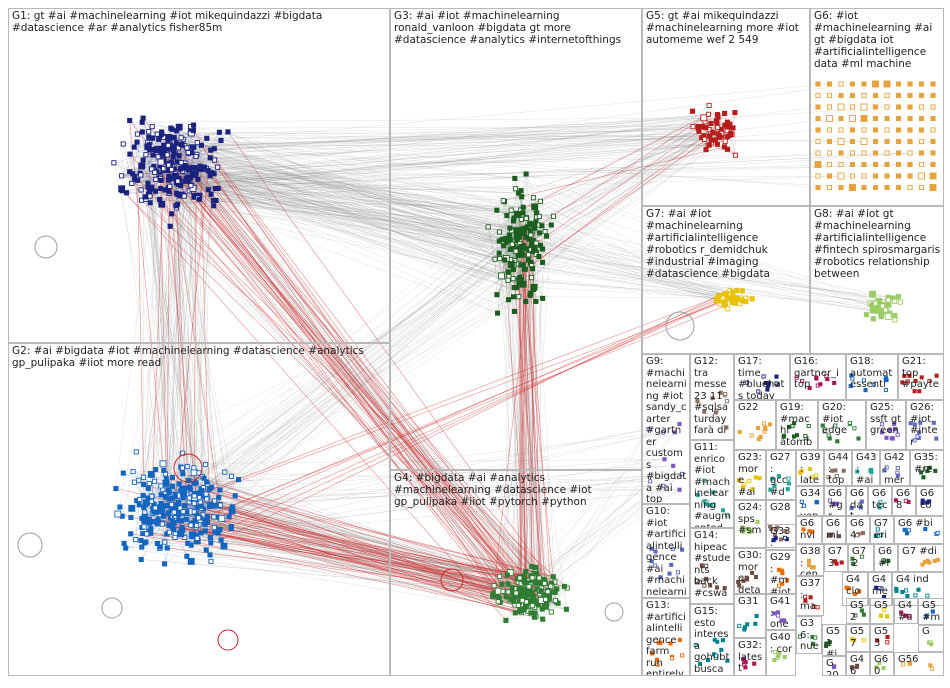 The height and width of the screenshot is (688, 950). What do you see at coordinates (810, 596) in the screenshot?
I see `group-box-g37: G37: ma` at bounding box center [810, 596].